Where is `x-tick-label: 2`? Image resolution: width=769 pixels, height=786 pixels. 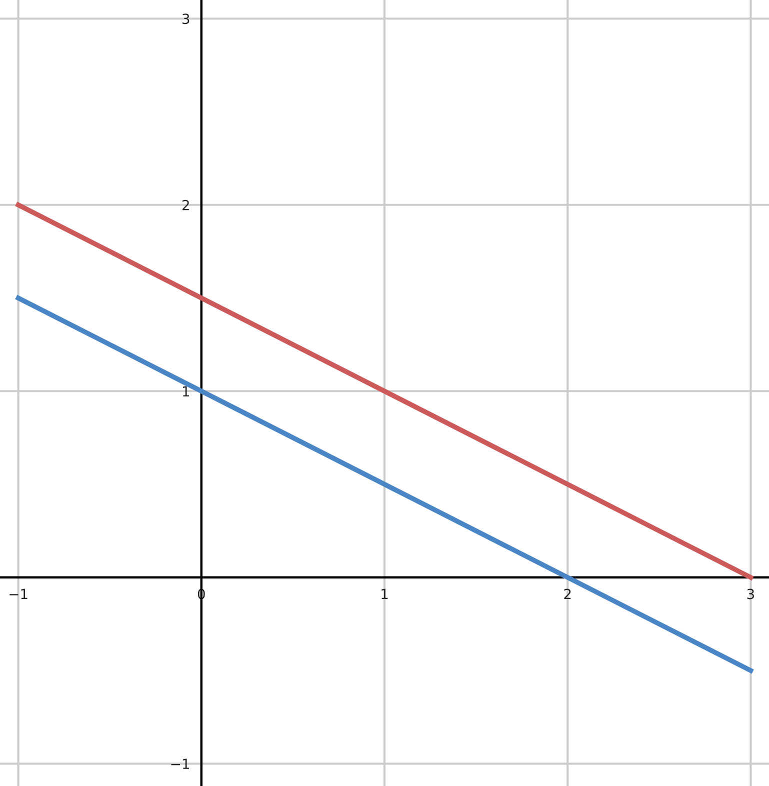 x-tick-label: 2 is located at coordinates (567, 594).